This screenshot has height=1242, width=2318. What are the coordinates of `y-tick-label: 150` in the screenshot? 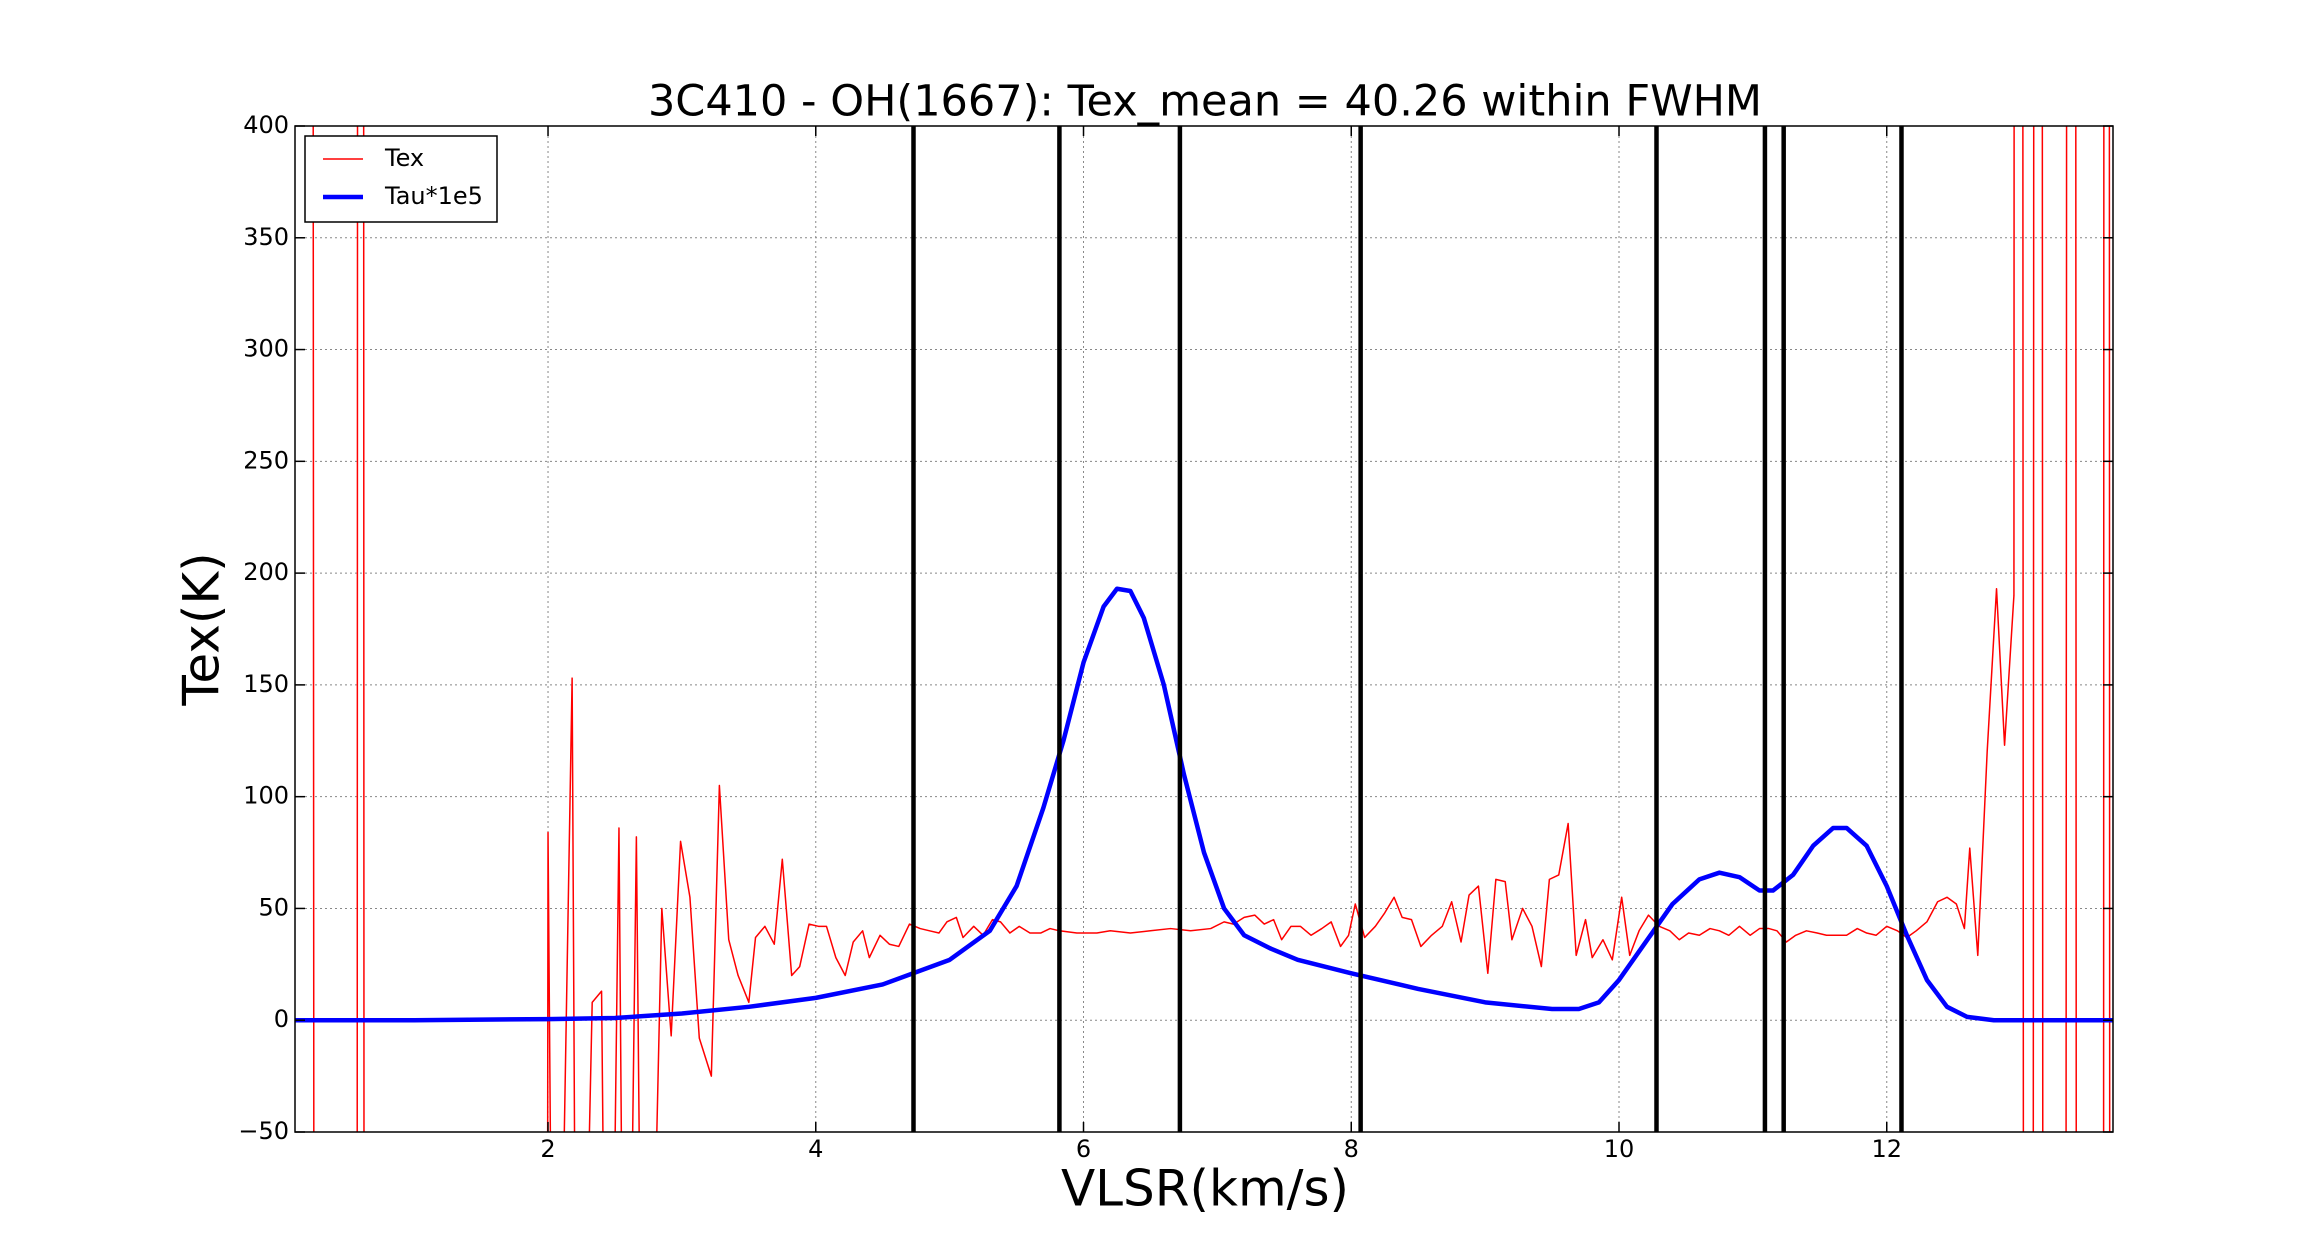 It's located at (266, 684).